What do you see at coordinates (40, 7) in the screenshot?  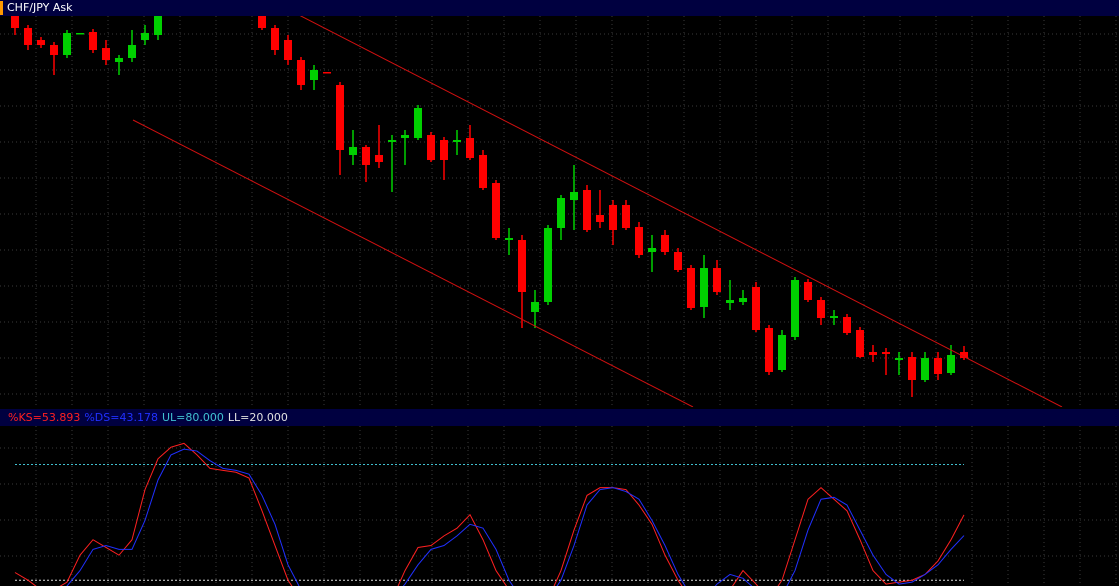 I see `chart-title: CHF/JPY Ask` at bounding box center [40, 7].